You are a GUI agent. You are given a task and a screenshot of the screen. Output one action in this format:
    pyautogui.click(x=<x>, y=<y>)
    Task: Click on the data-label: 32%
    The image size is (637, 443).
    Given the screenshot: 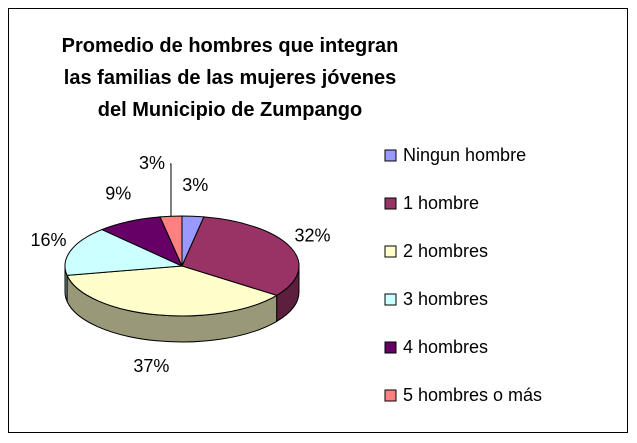 What is the action you would take?
    pyautogui.click(x=313, y=235)
    